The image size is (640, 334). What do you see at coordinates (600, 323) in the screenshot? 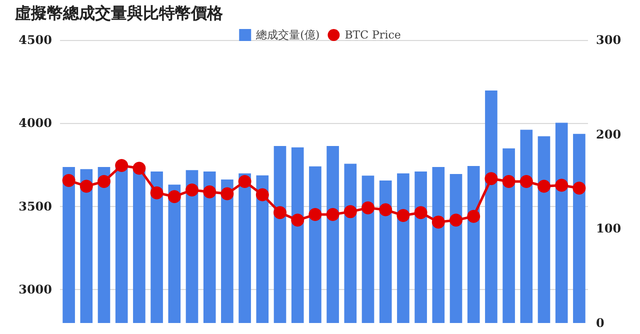
I see `y2-tick-label: 0` at bounding box center [600, 323].